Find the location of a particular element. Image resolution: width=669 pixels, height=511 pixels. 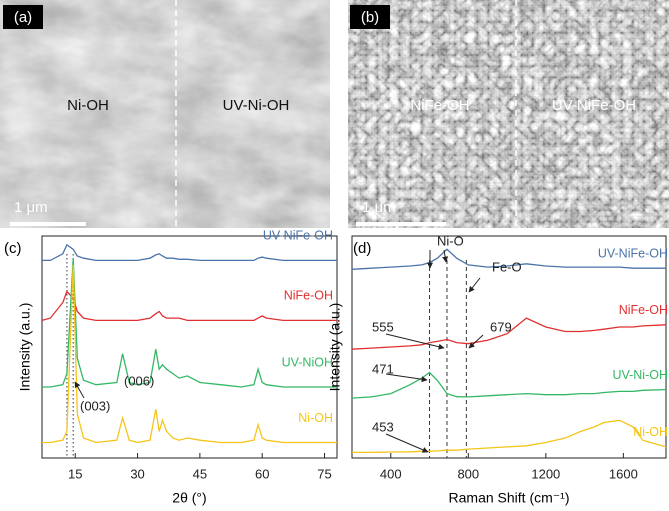

series-label: UV-NiOH is located at coordinates (307, 362).